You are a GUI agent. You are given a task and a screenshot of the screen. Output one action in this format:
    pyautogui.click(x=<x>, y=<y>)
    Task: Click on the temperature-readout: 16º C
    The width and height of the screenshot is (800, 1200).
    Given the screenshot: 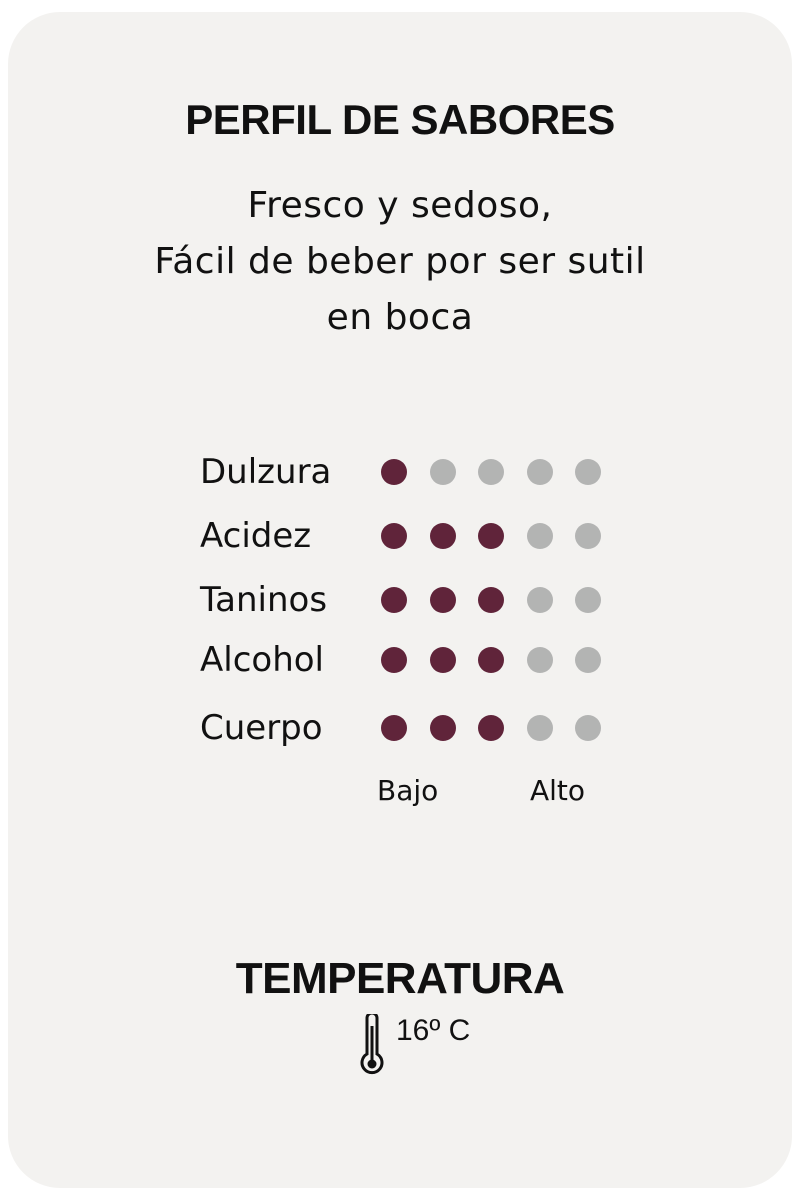 What is the action you would take?
    pyautogui.click(x=414, y=1045)
    